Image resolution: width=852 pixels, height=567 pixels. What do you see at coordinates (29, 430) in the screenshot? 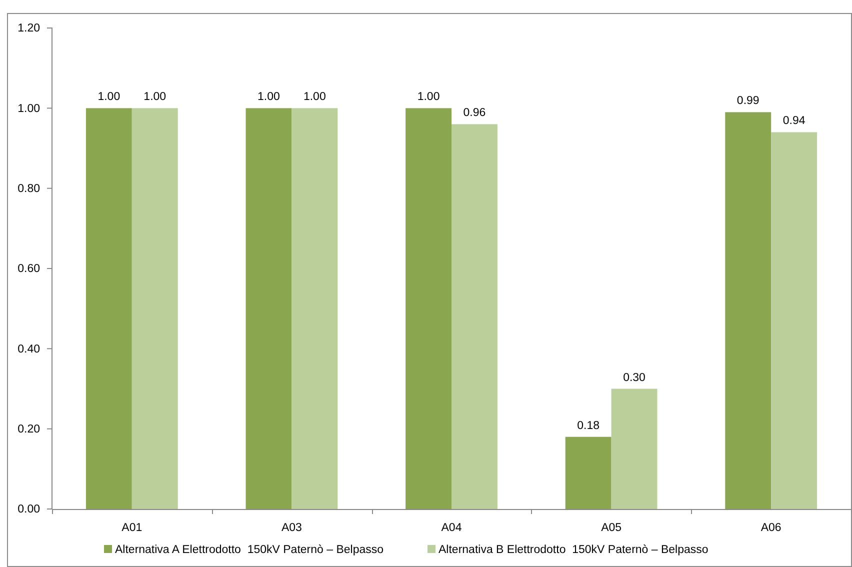
I see `y-tick-label: 0.20` at bounding box center [29, 430].